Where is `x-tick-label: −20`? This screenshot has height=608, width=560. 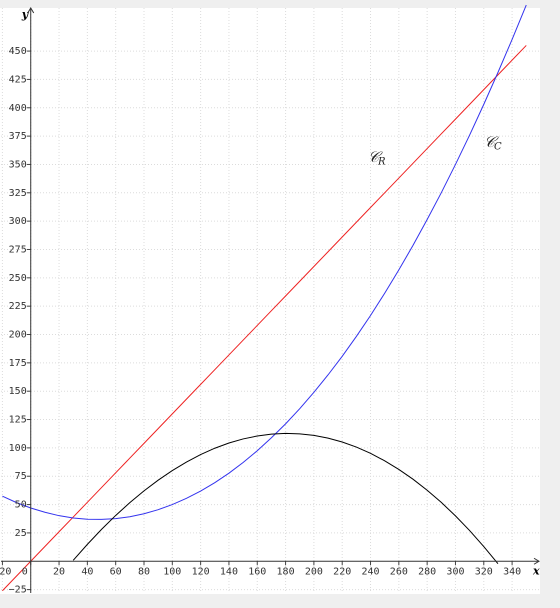 x-tick-label: −20 is located at coordinates (5, 571).